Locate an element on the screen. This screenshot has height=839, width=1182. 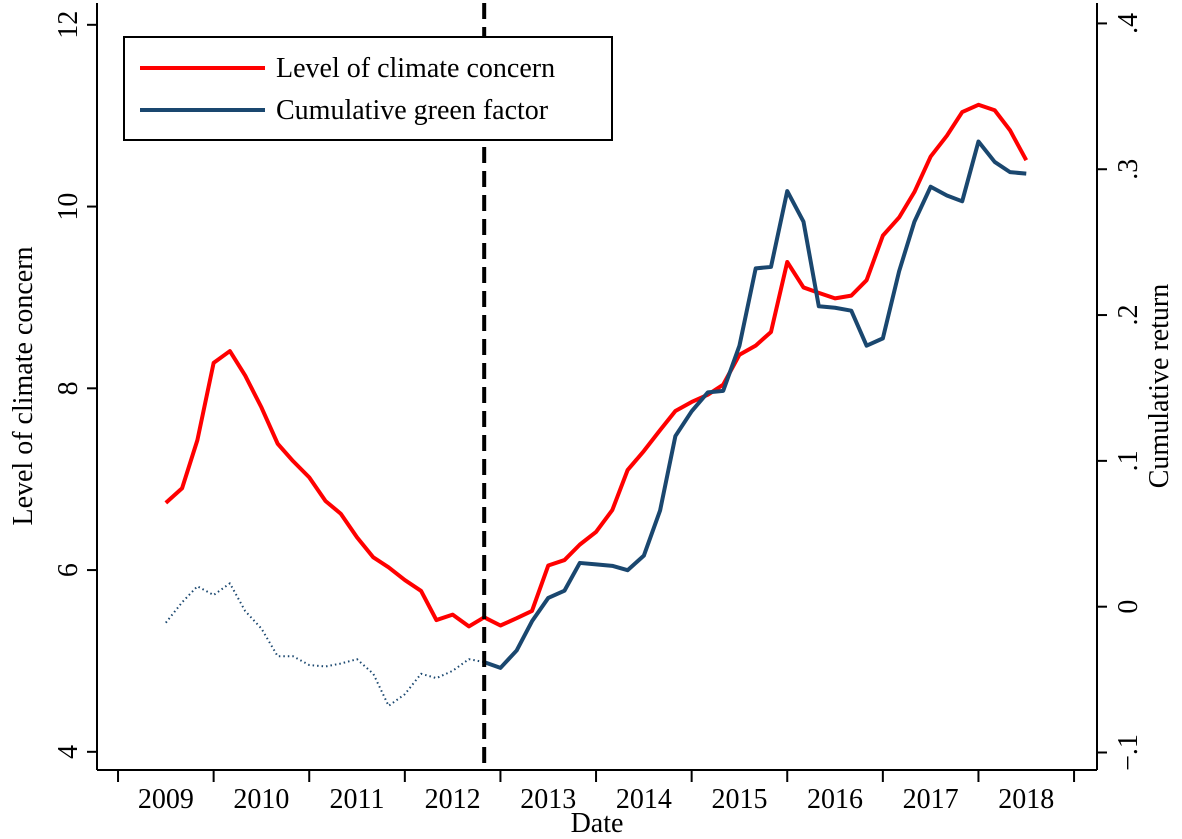
y-tick-label: 6 is located at coordinates (68, 570).